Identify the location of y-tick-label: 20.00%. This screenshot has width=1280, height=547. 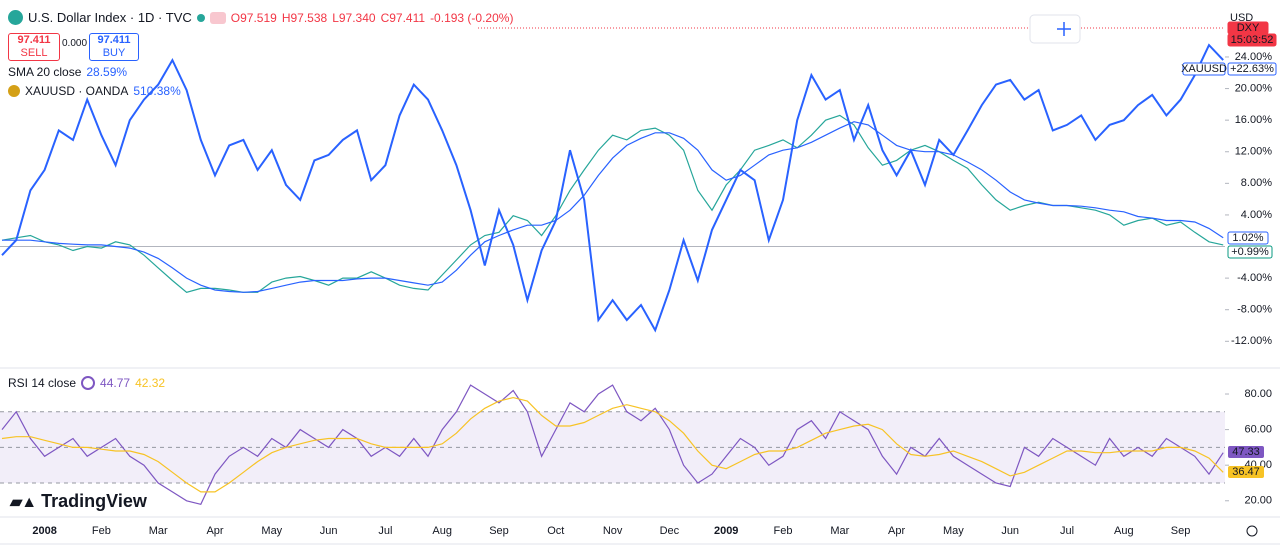
(1254, 88).